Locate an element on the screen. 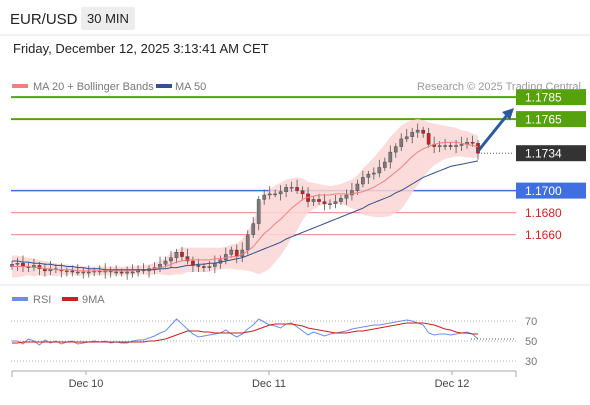 This screenshot has height=405, width=590. rsi-tick-50: 50 is located at coordinates (531, 342).